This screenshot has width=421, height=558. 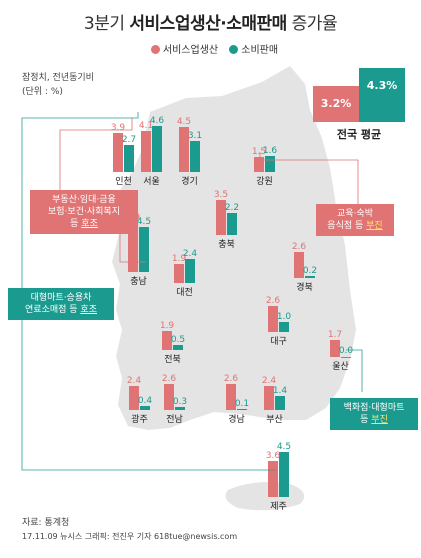 I want to click on value-label-service-14: 2.4, so click(x=269, y=381).